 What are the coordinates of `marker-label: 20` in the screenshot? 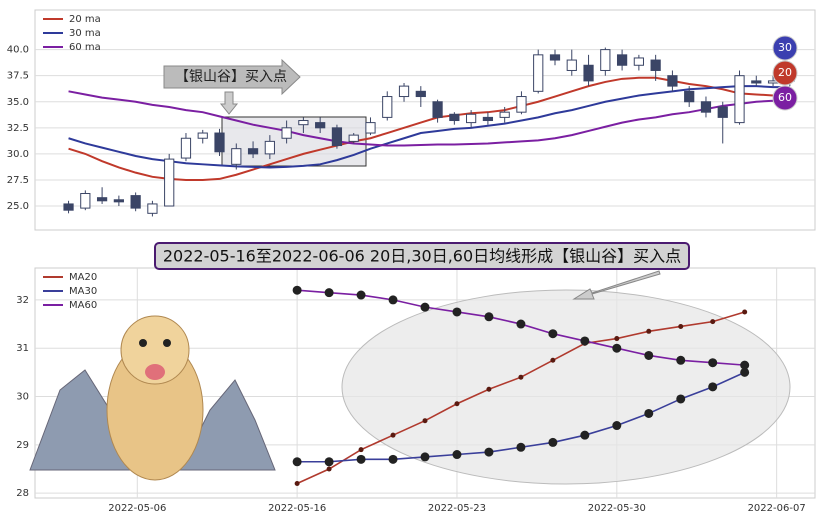 It's located at (785, 72).